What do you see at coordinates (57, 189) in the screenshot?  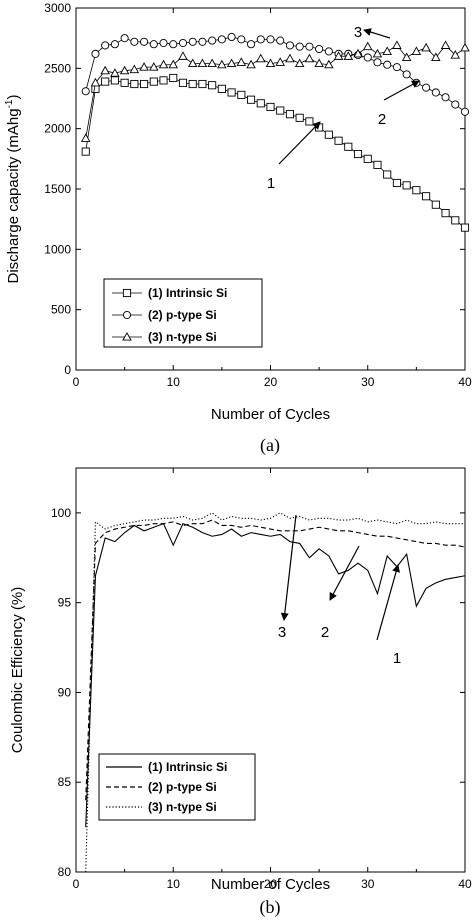 I see `panel-a-y-tick-label: 1500` at bounding box center [57, 189].